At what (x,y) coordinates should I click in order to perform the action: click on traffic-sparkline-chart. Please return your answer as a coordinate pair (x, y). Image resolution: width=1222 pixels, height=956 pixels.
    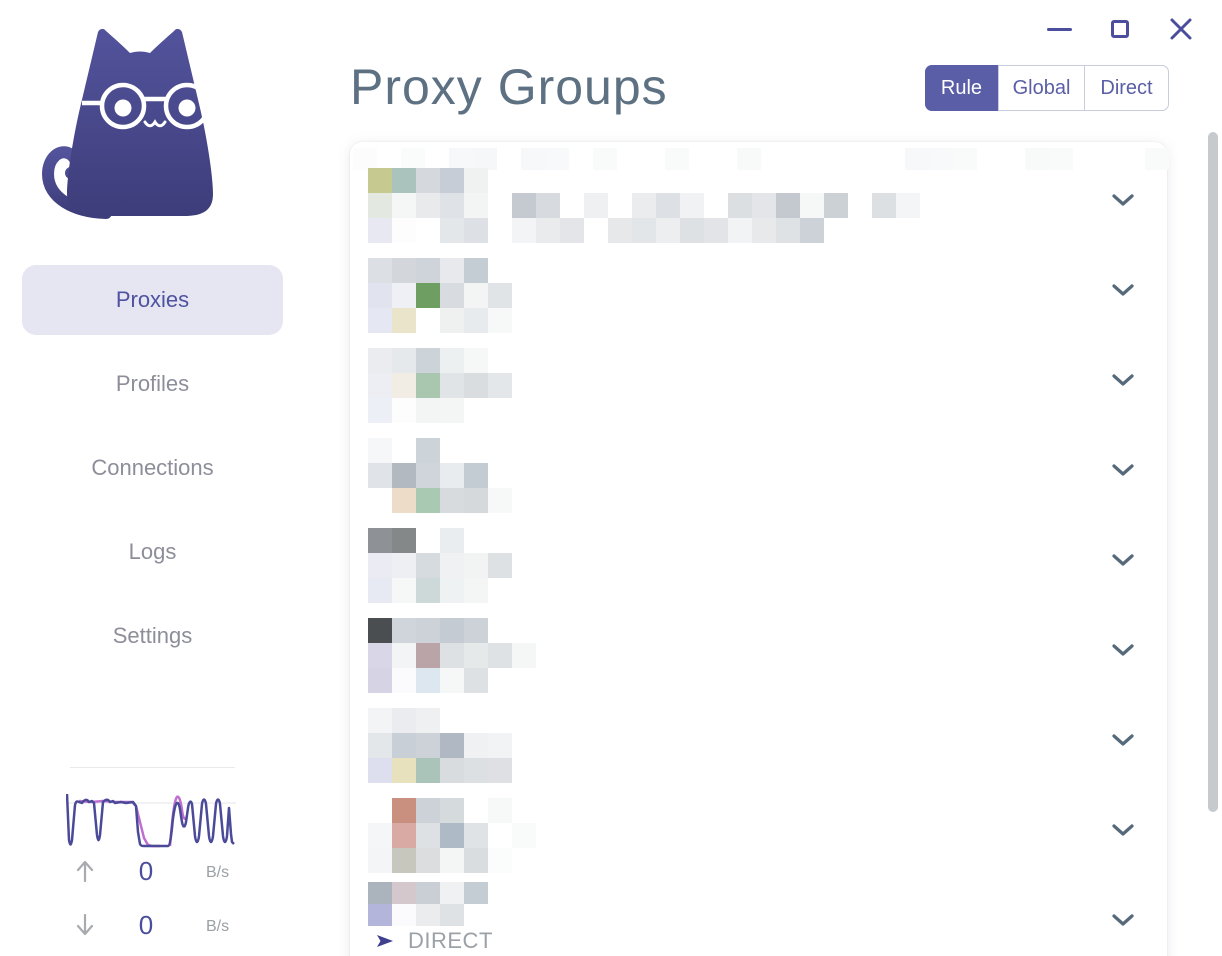
    Looking at the image, I should click on (151, 820).